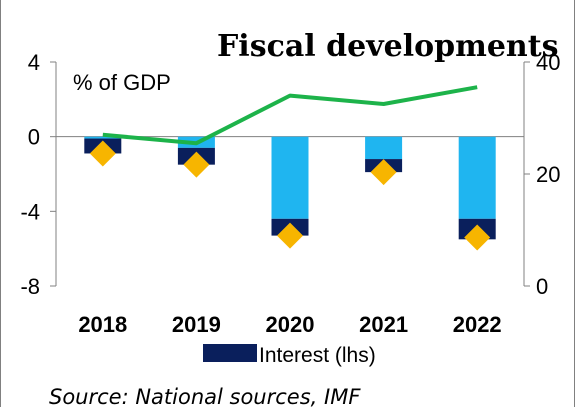 The image size is (577, 407). What do you see at coordinates (383, 324) in the screenshot?
I see `category-label: 2021` at bounding box center [383, 324].